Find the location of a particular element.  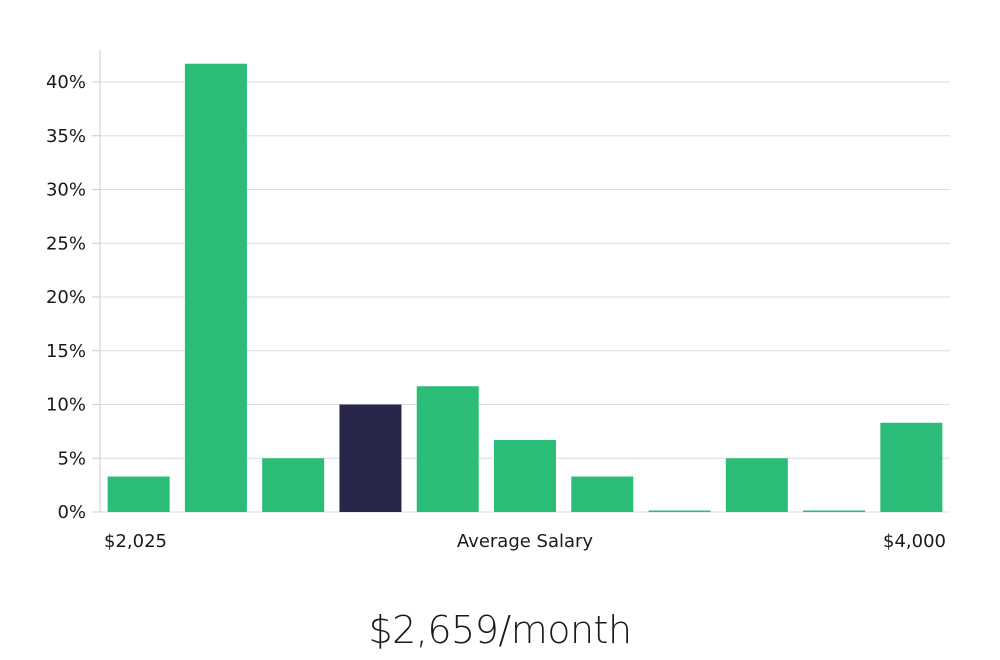

y-tick-label: 35% is located at coordinates (66, 136).